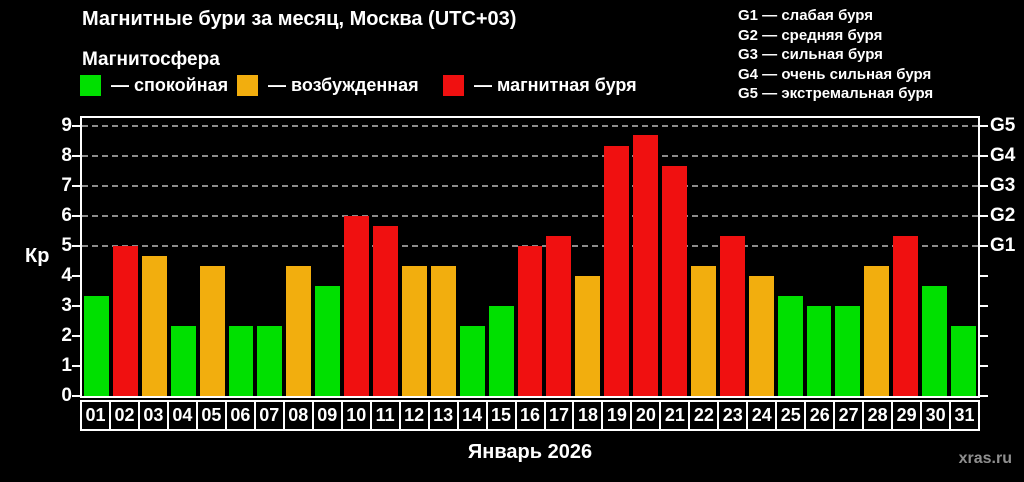 Image resolution: width=1024 pixels, height=482 pixels. I want to click on legend-label-storm: — магнитная буря, so click(555, 85).